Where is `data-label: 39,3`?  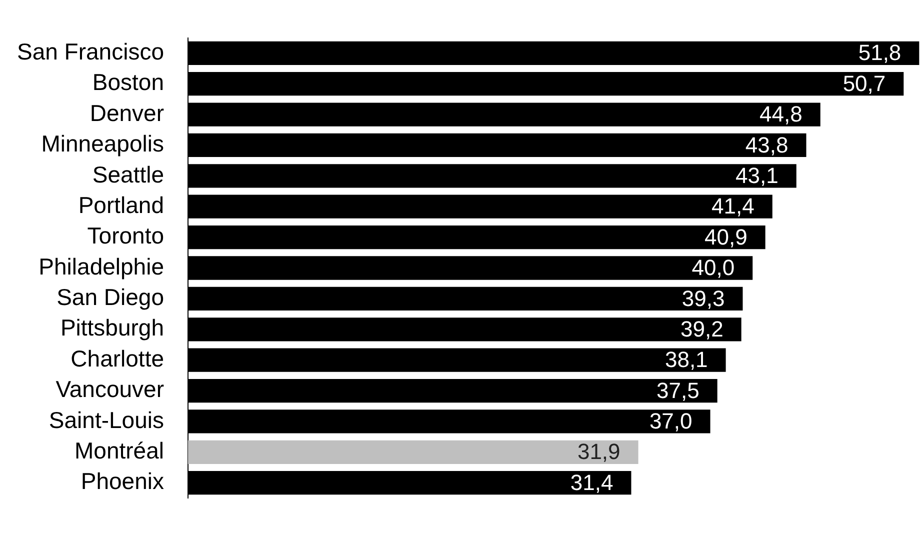
data-label: 39,3 is located at coordinates (703, 298).